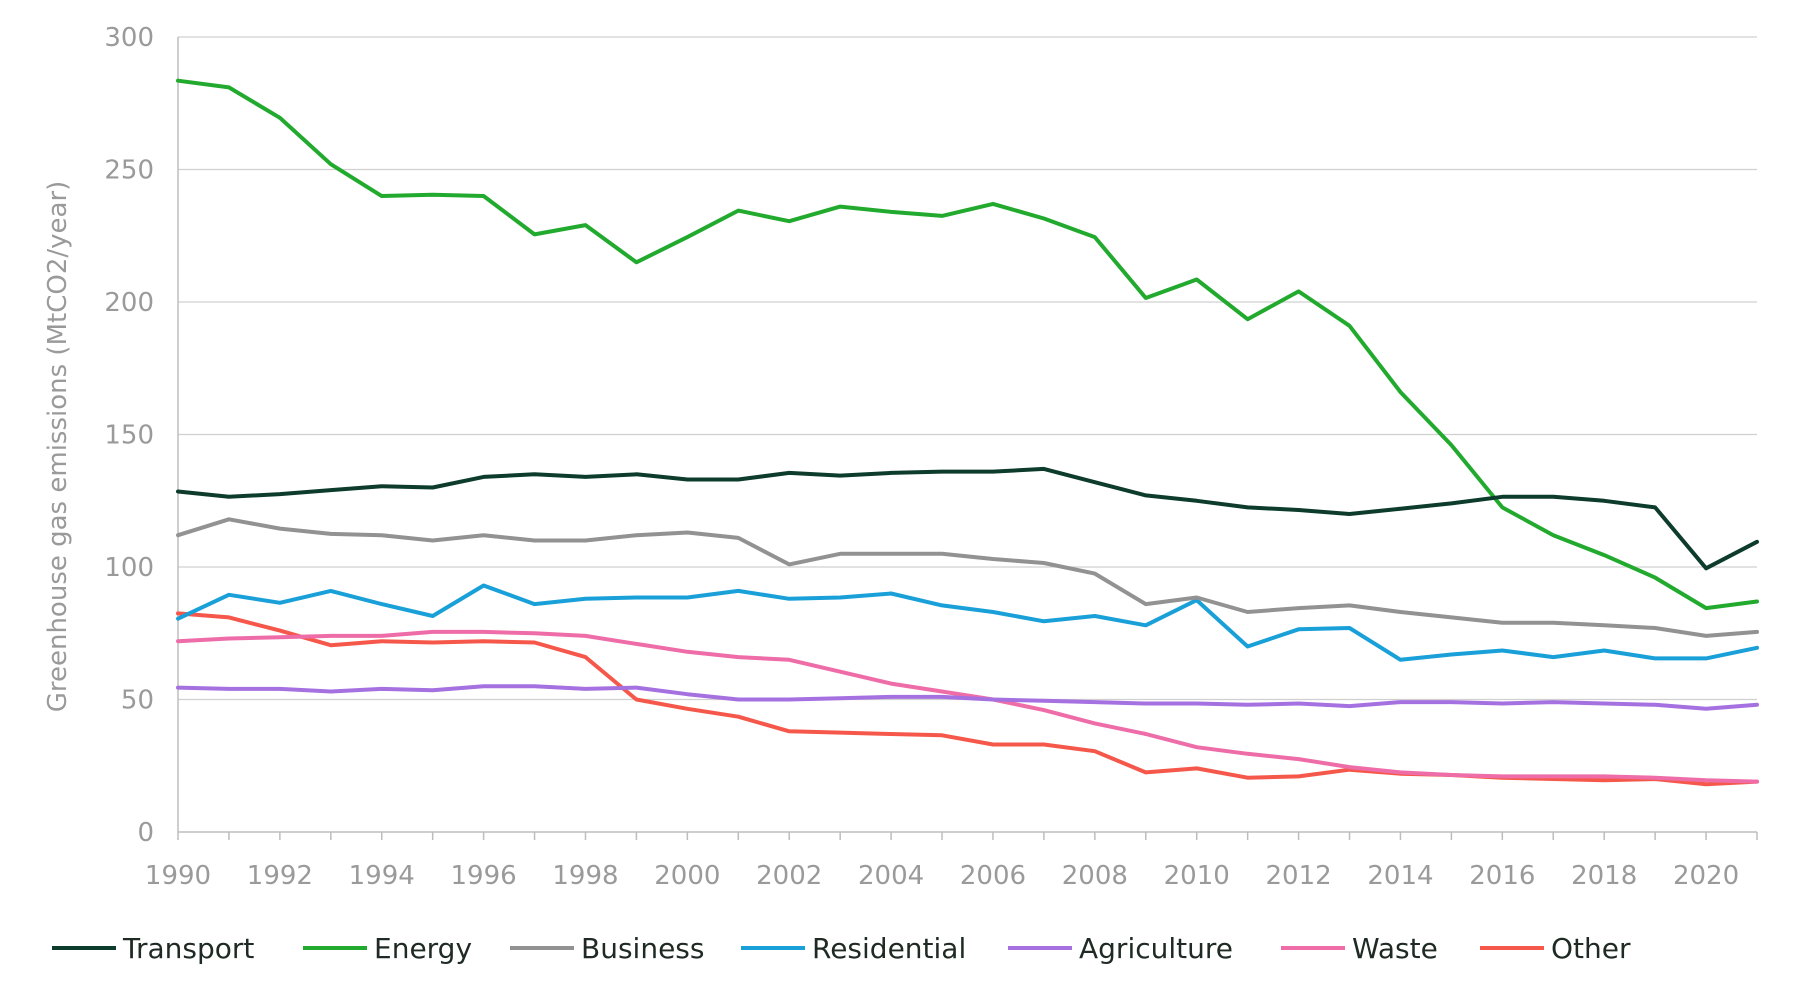 The height and width of the screenshot is (981, 1800). What do you see at coordinates (1502, 876) in the screenshot?
I see `x-tick-label: 2016` at bounding box center [1502, 876].